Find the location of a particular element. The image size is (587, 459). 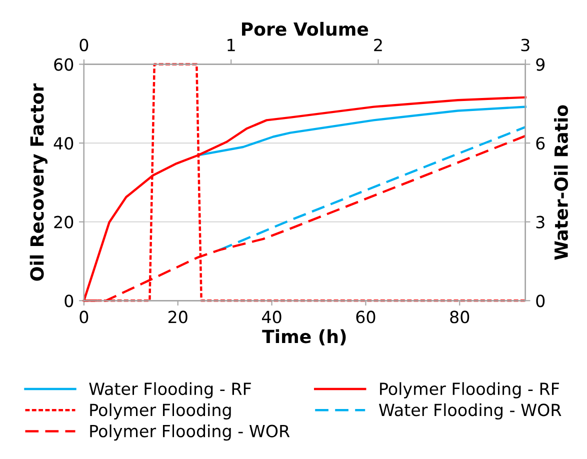

y2-tick-label: 9 is located at coordinates (540, 64).